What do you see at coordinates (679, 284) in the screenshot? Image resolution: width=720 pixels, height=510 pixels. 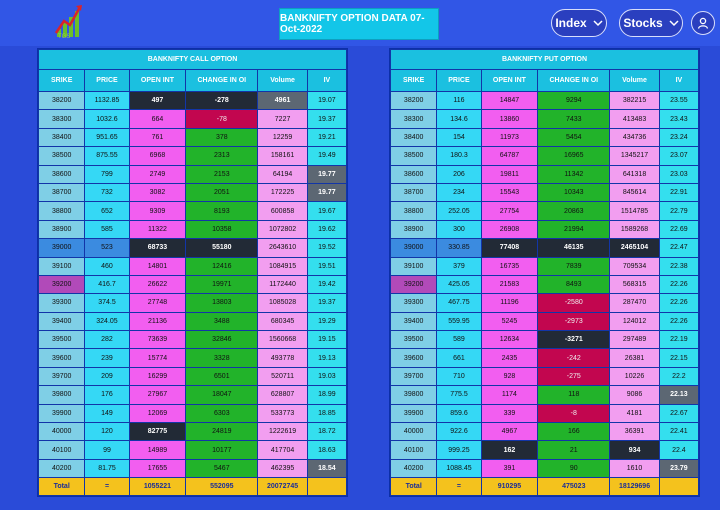 I see `cell-iv: 22.26` at bounding box center [679, 284].